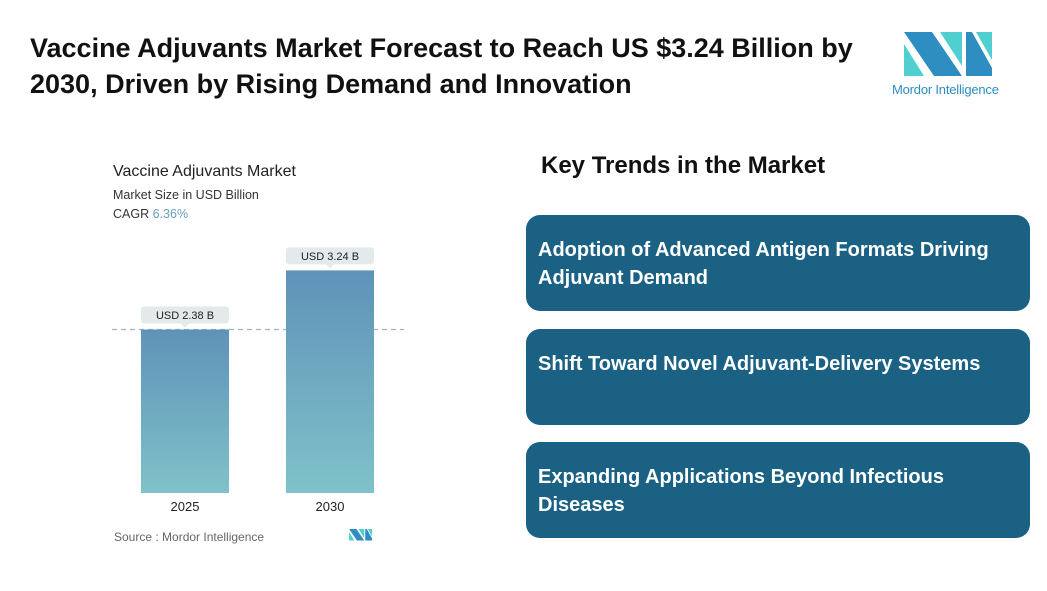 Image resolution: width=1047 pixels, height=591 pixels. I want to click on logo-text: Mordor Intelligence, so click(945, 89).